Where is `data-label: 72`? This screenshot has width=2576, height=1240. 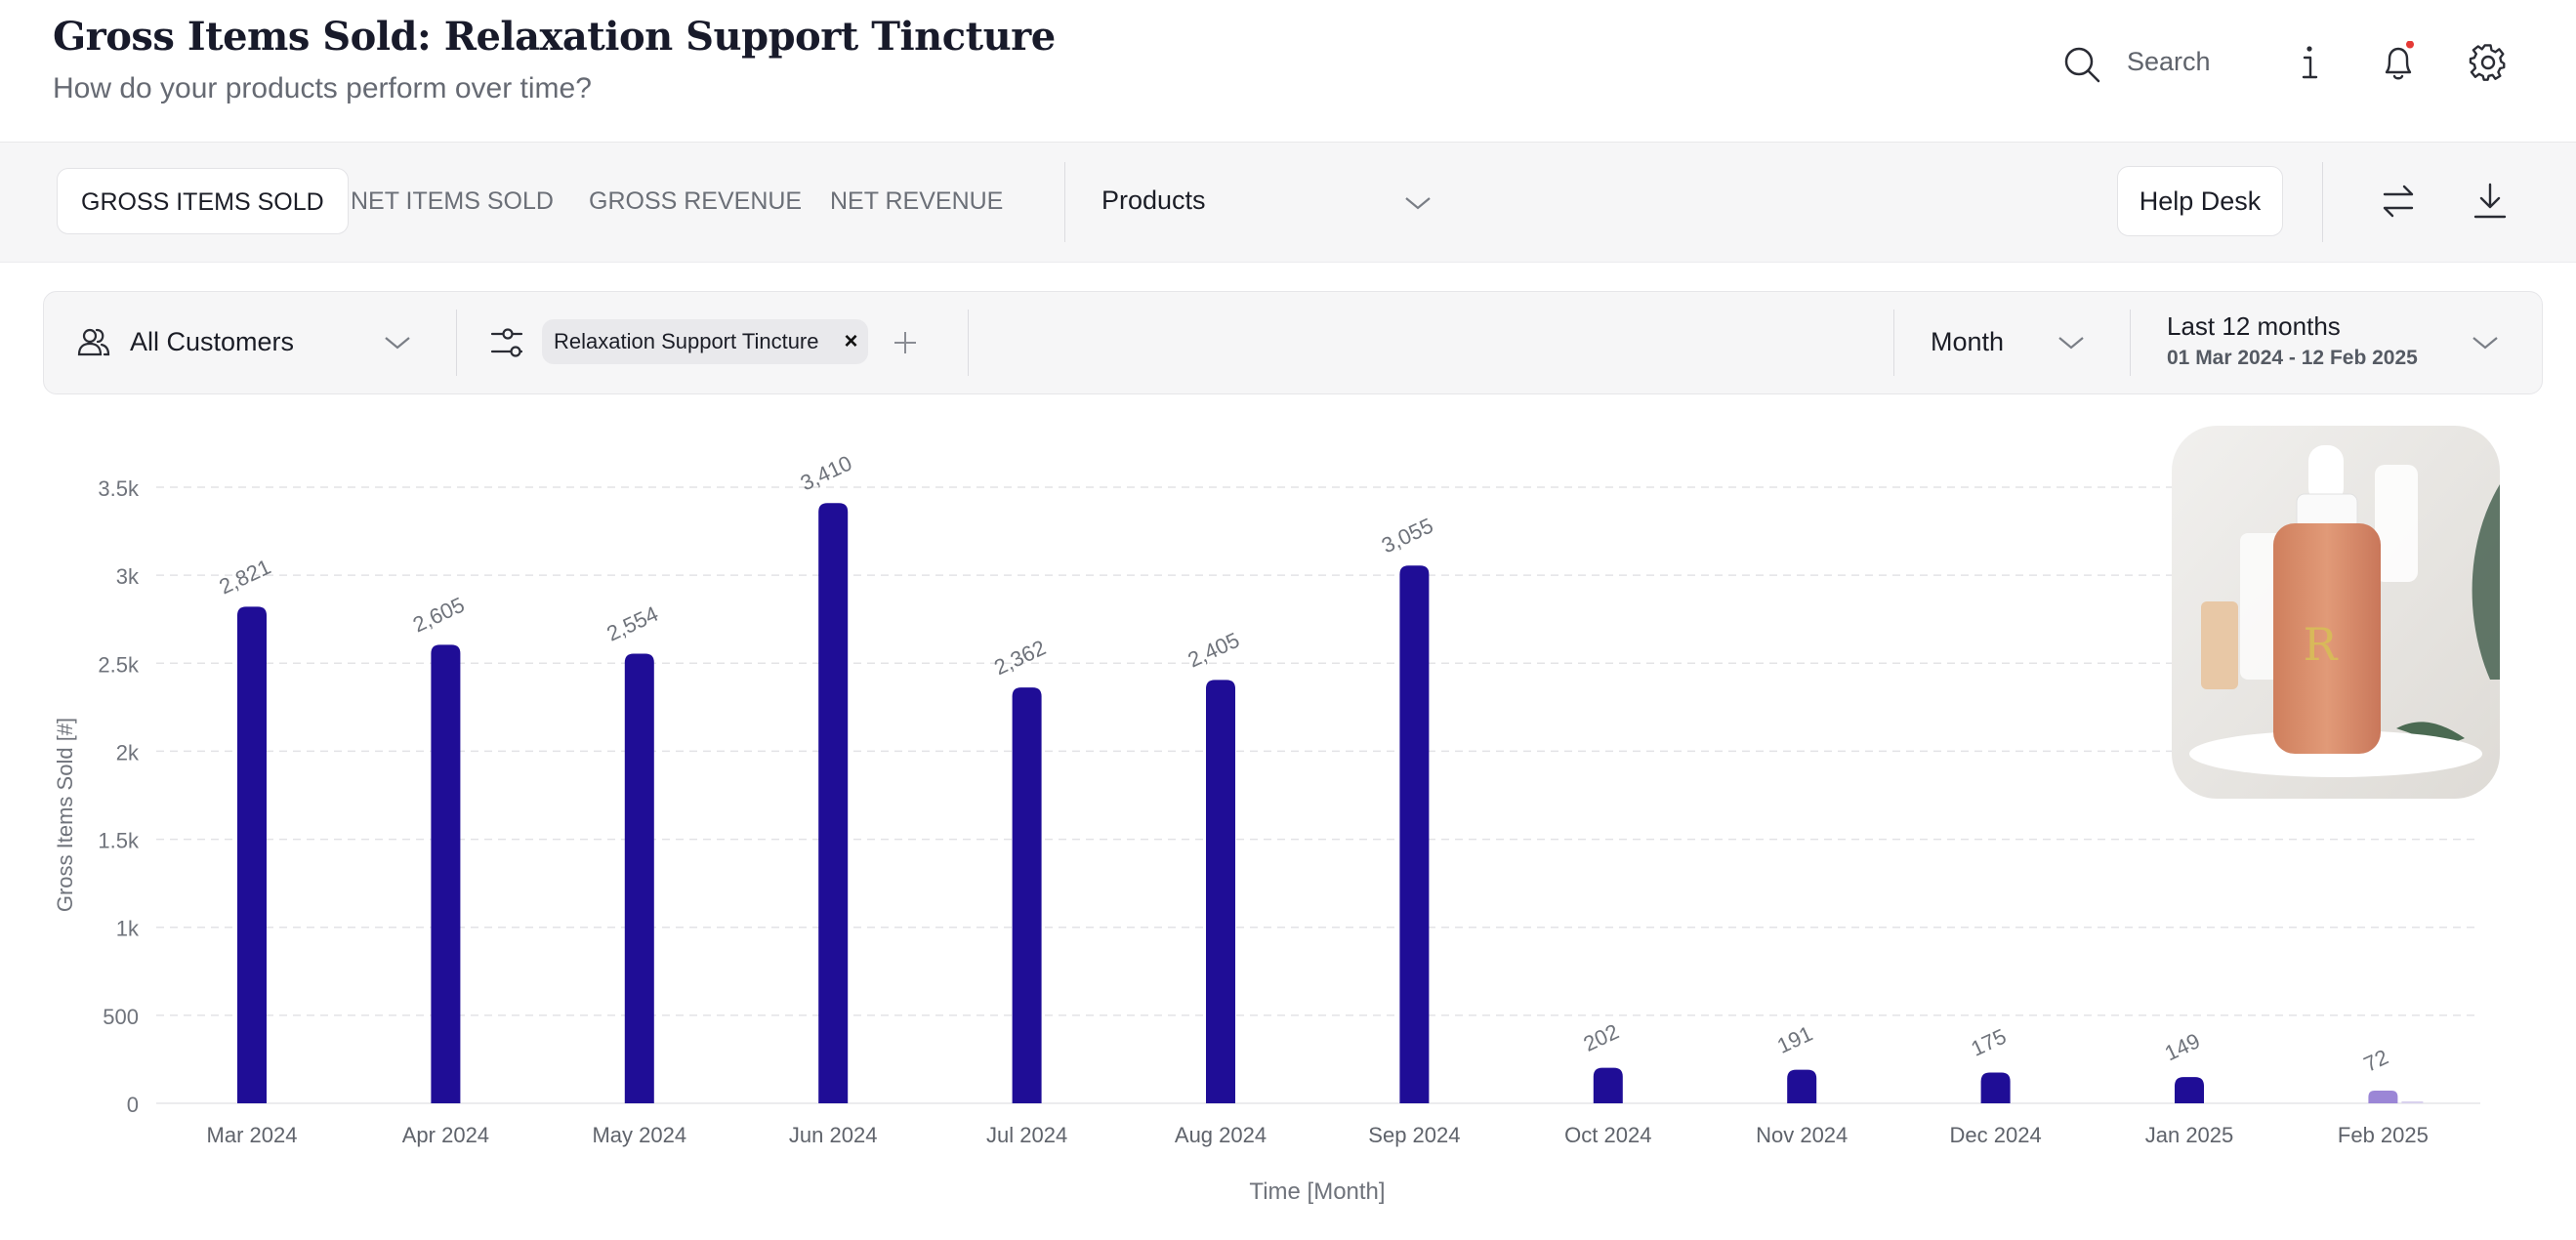 data-label: 72 is located at coordinates (2376, 1061).